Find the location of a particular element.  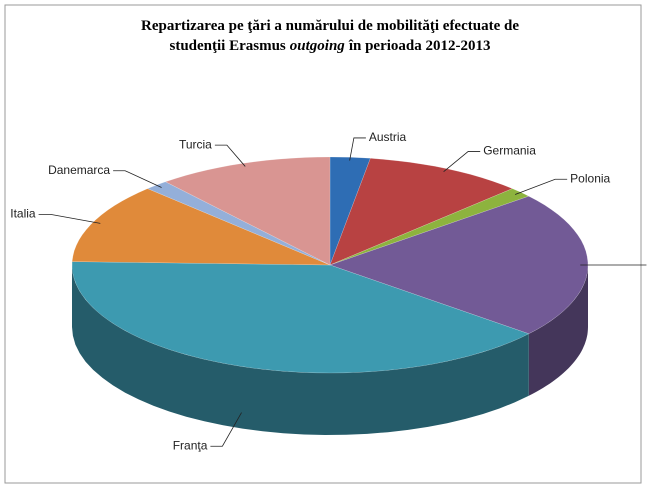

slice-label: Germania is located at coordinates (509, 151).